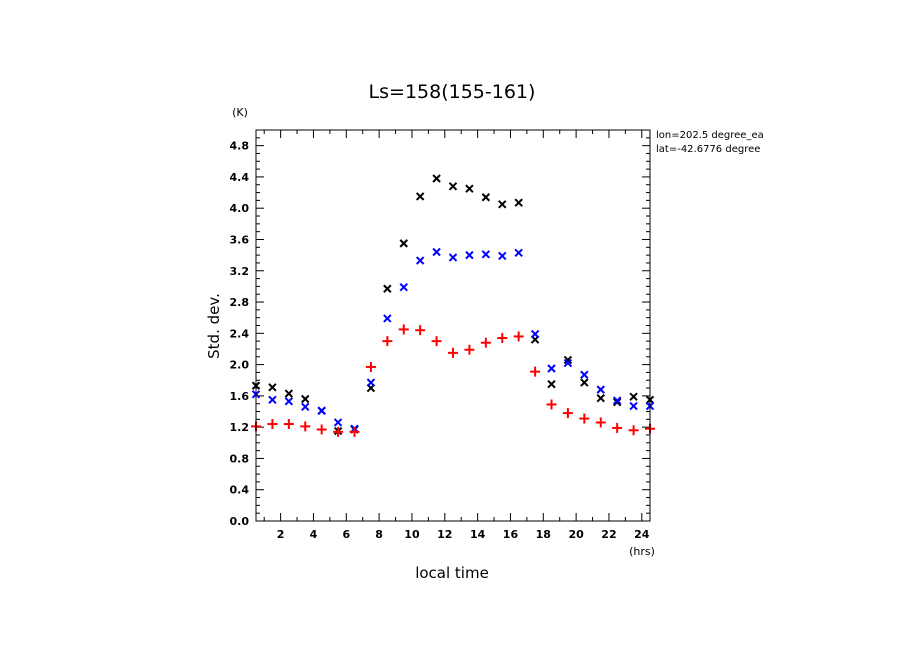 This screenshot has width=904, height=654. I want to click on y-axis-label: Std. dev., so click(214, 326).